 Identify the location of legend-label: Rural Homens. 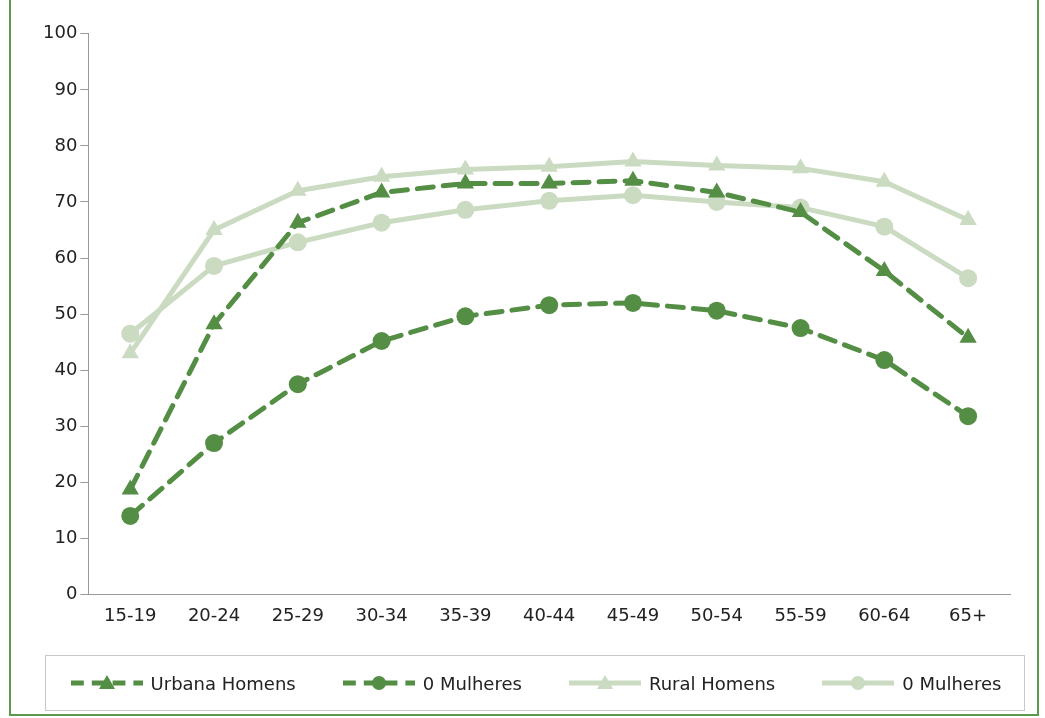
(712, 683).